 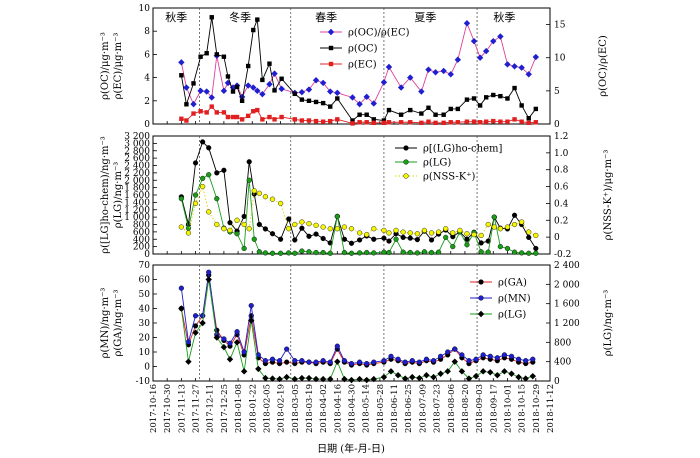 I want to click on x-tick-label-2: 2017-11-13, so click(x=182, y=408).